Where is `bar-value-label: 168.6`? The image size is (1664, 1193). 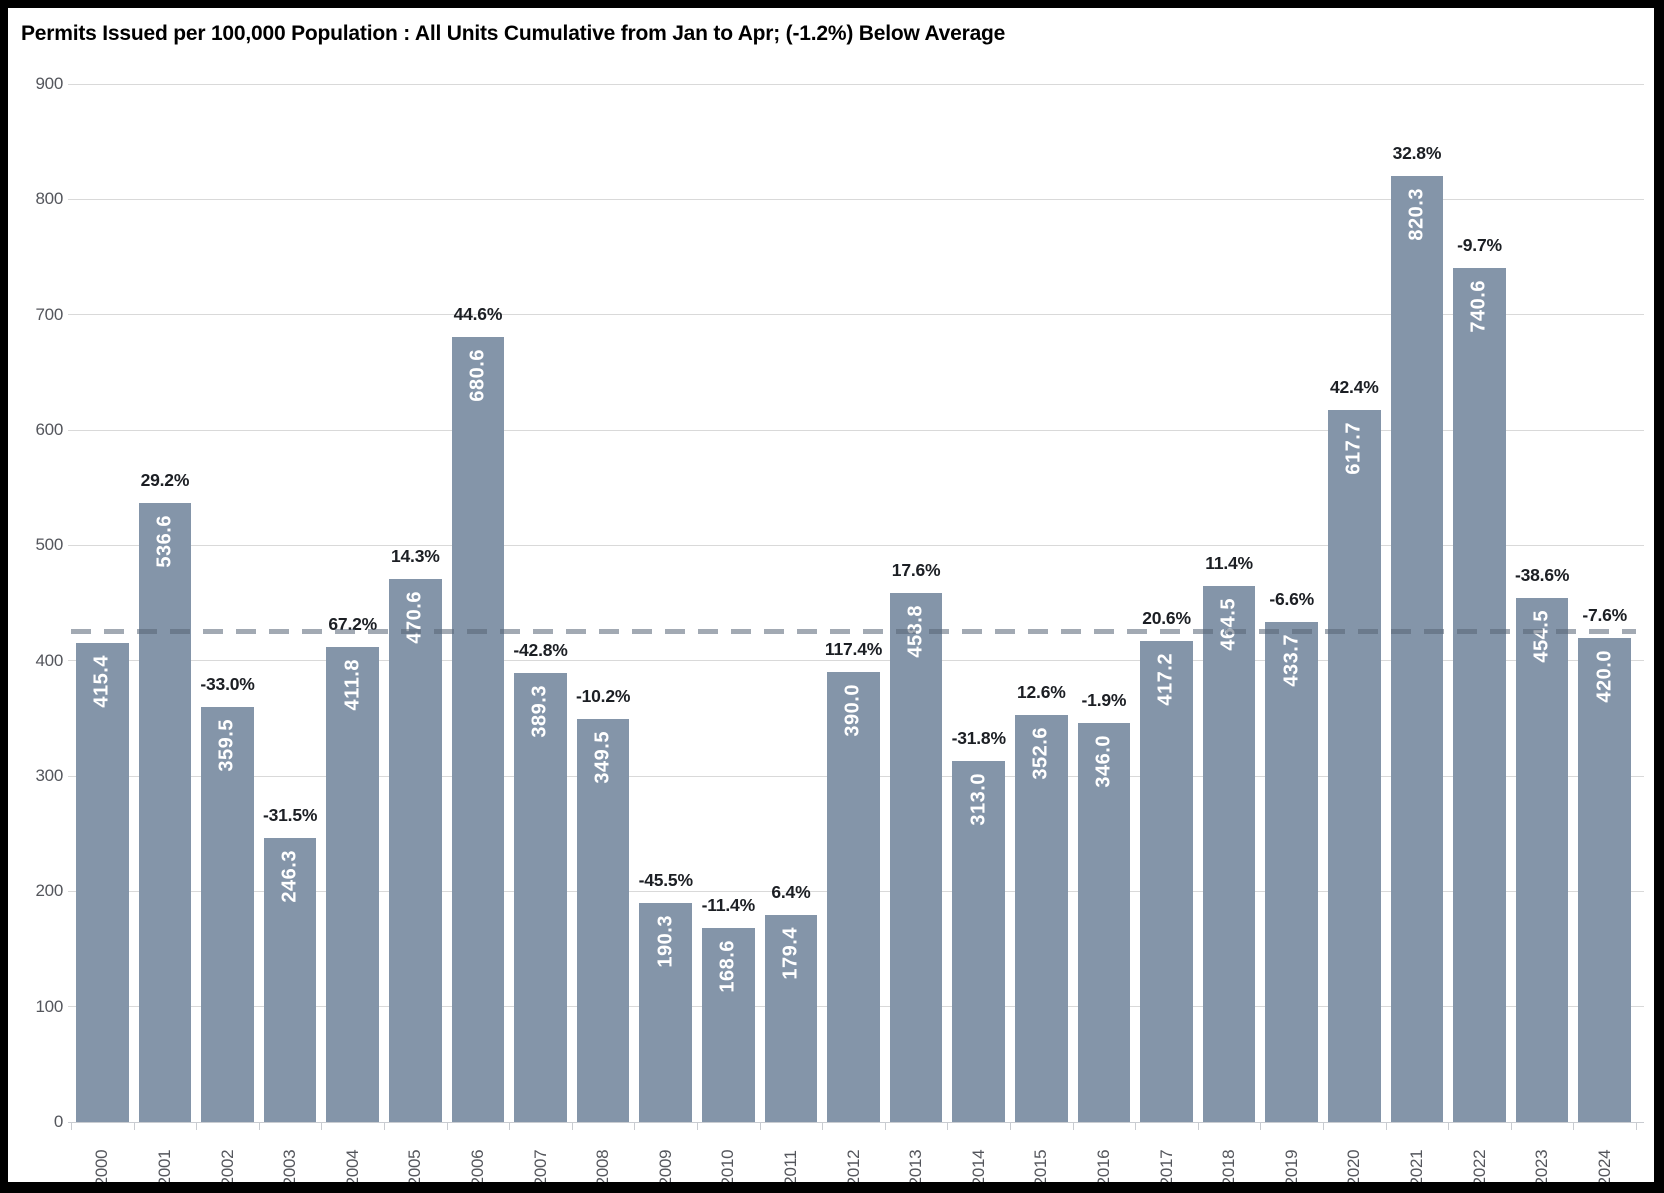 bar-value-label: 168.6 is located at coordinates (727, 966).